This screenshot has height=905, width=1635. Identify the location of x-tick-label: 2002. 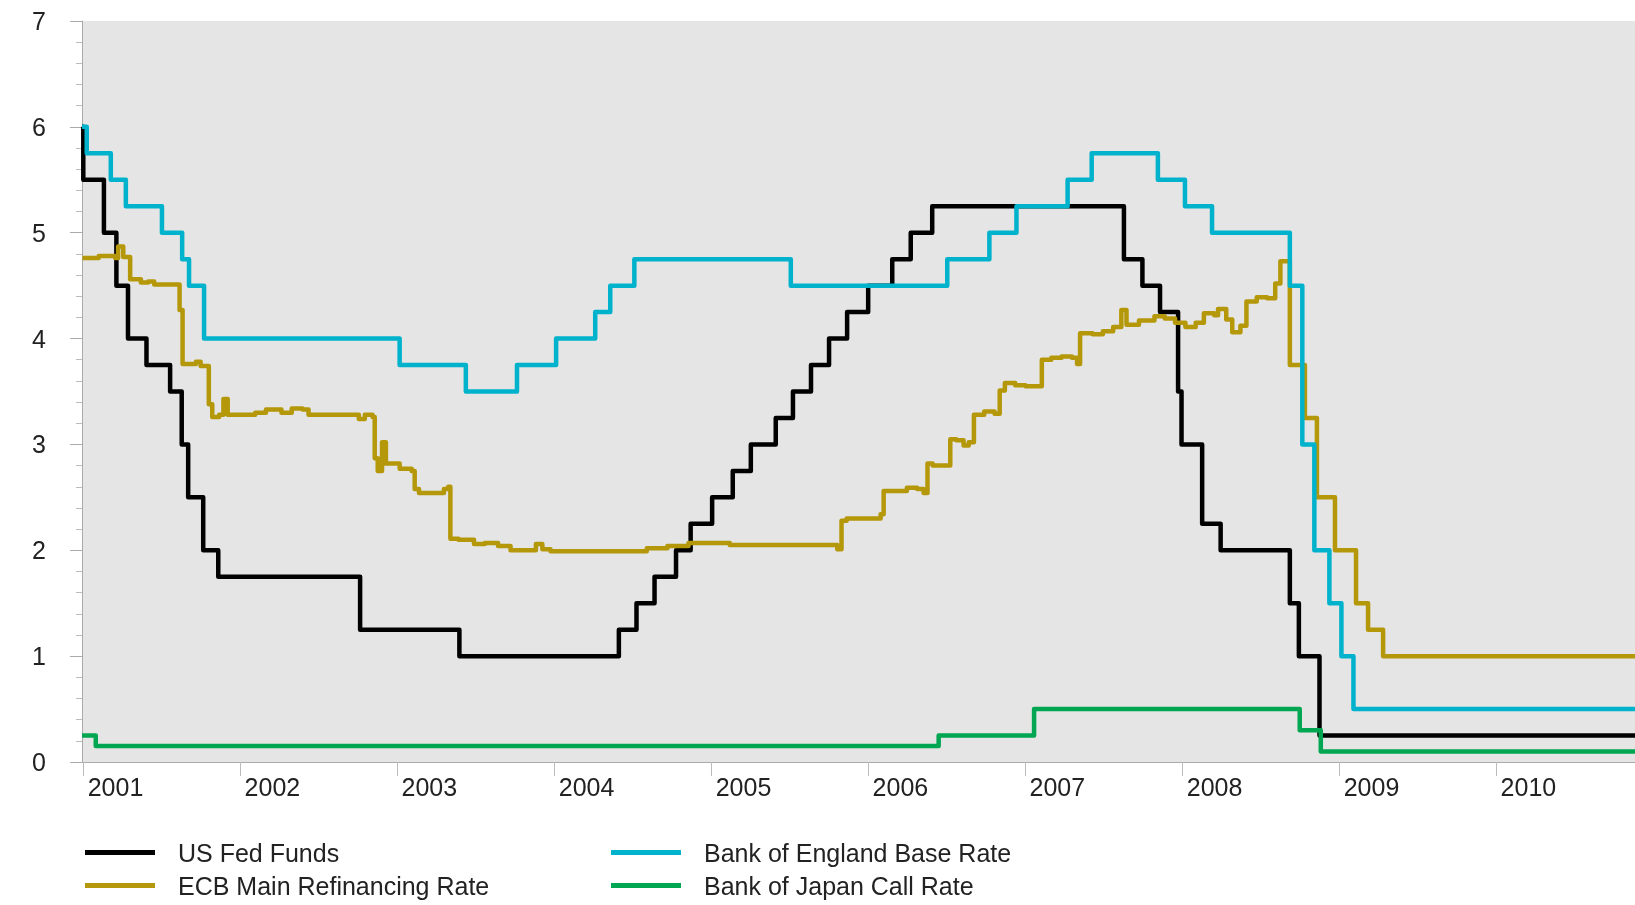
(272, 786).